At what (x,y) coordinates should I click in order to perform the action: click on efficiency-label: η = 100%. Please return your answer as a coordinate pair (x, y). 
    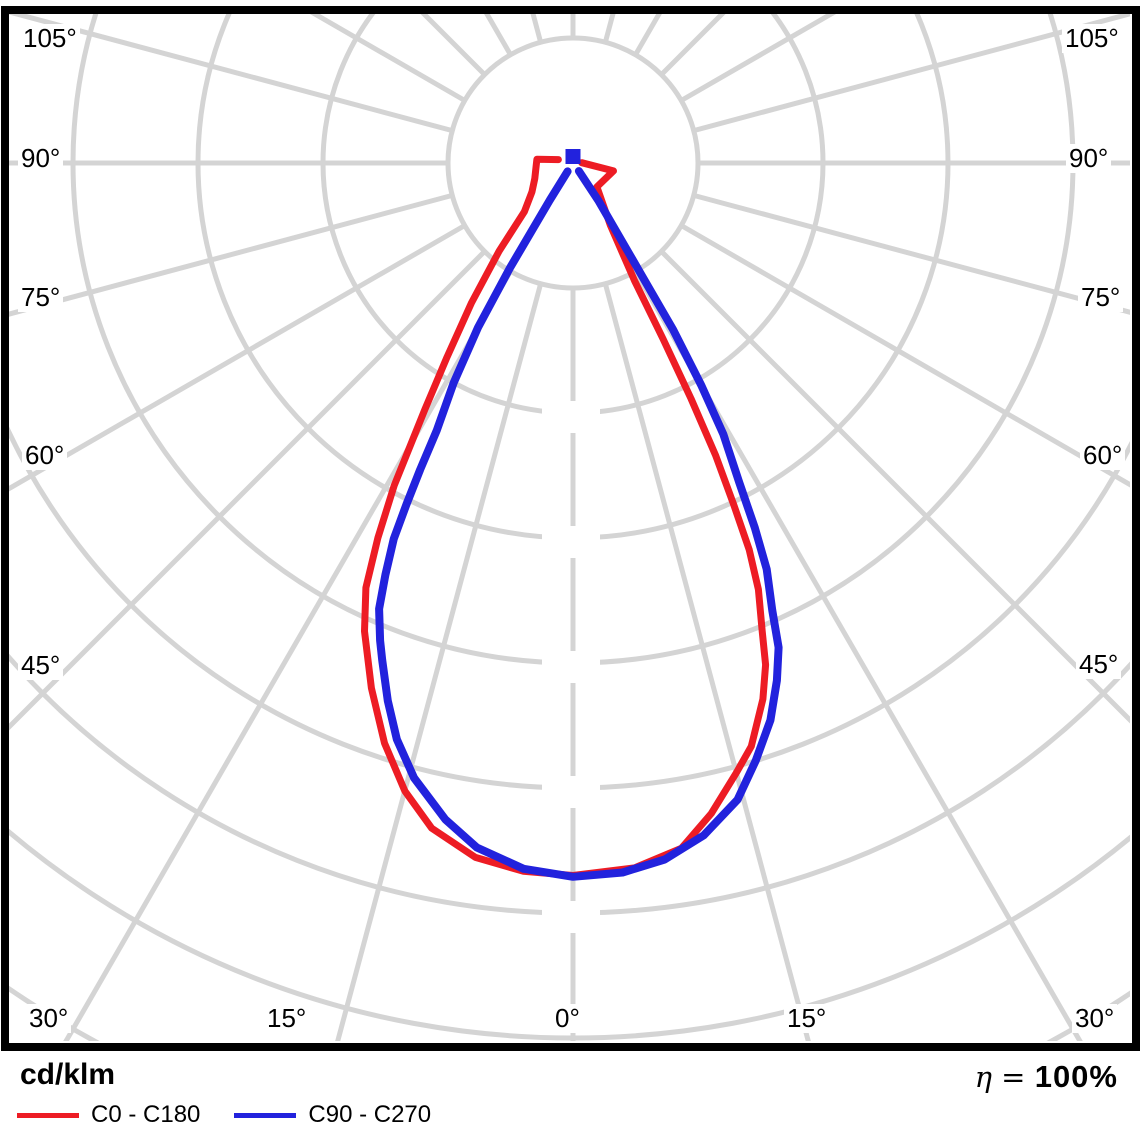
    Looking at the image, I should click on (1046, 1077).